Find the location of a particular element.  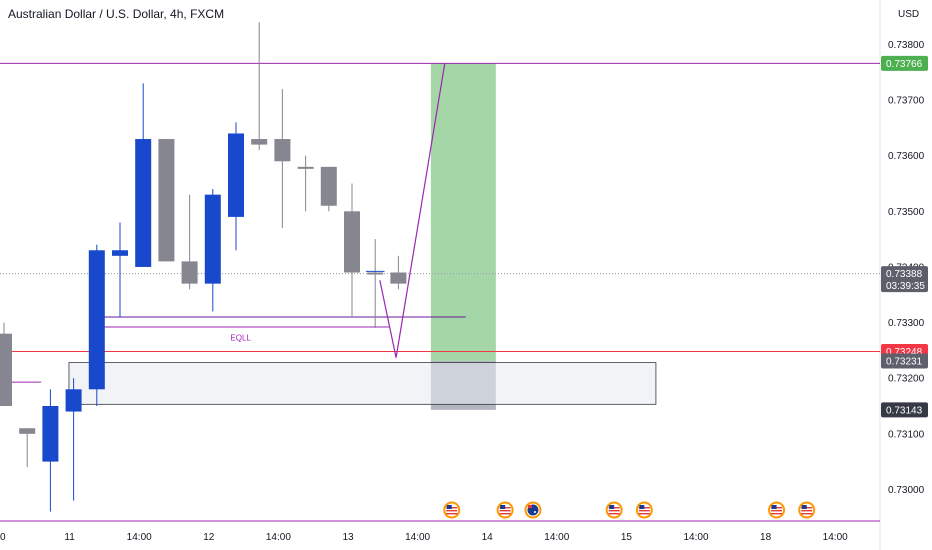

price-tag: 0.73231 is located at coordinates (904, 361).